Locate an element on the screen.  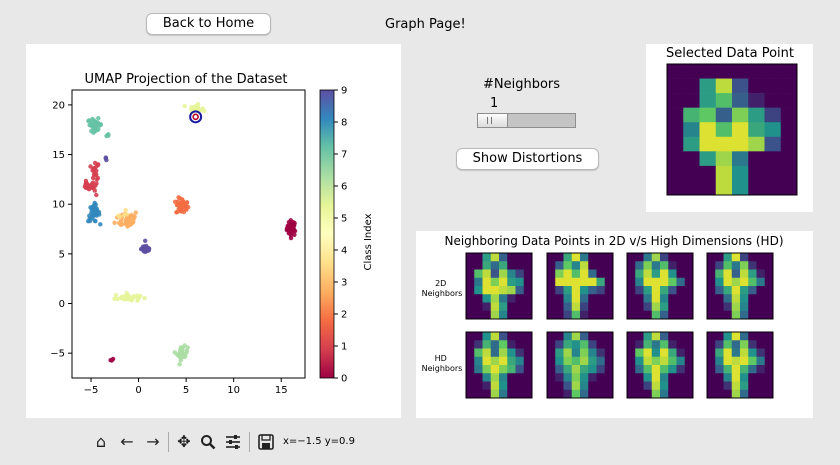
x-tick-label: 10 is located at coordinates (233, 390).